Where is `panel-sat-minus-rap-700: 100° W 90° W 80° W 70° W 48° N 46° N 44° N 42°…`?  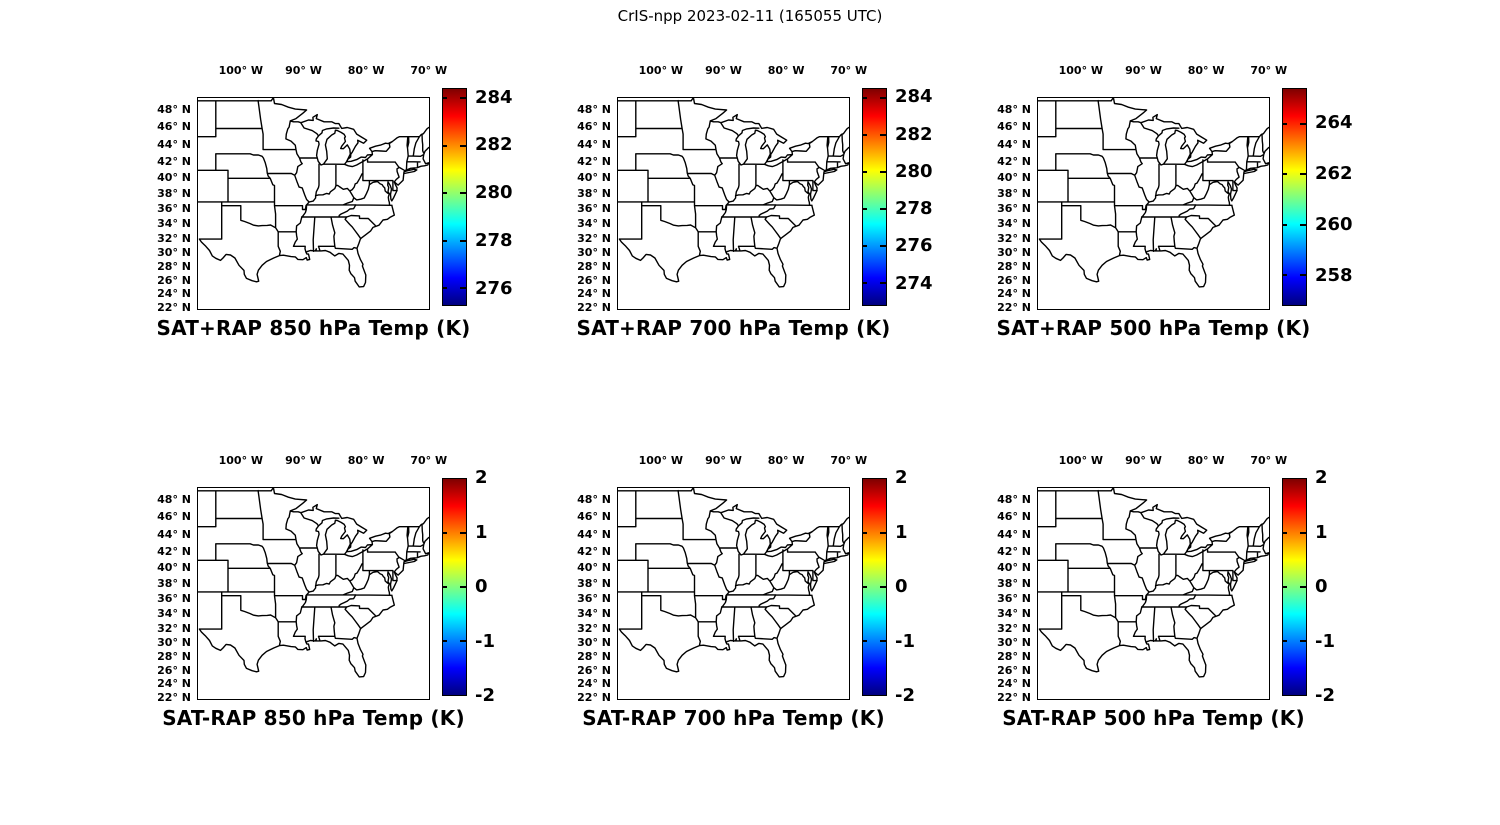 panel-sat-minus-rap-700: 100° W 90° W 80° W 70° W 48° N 46° N 44° N 42°… is located at coordinates (740, 607).